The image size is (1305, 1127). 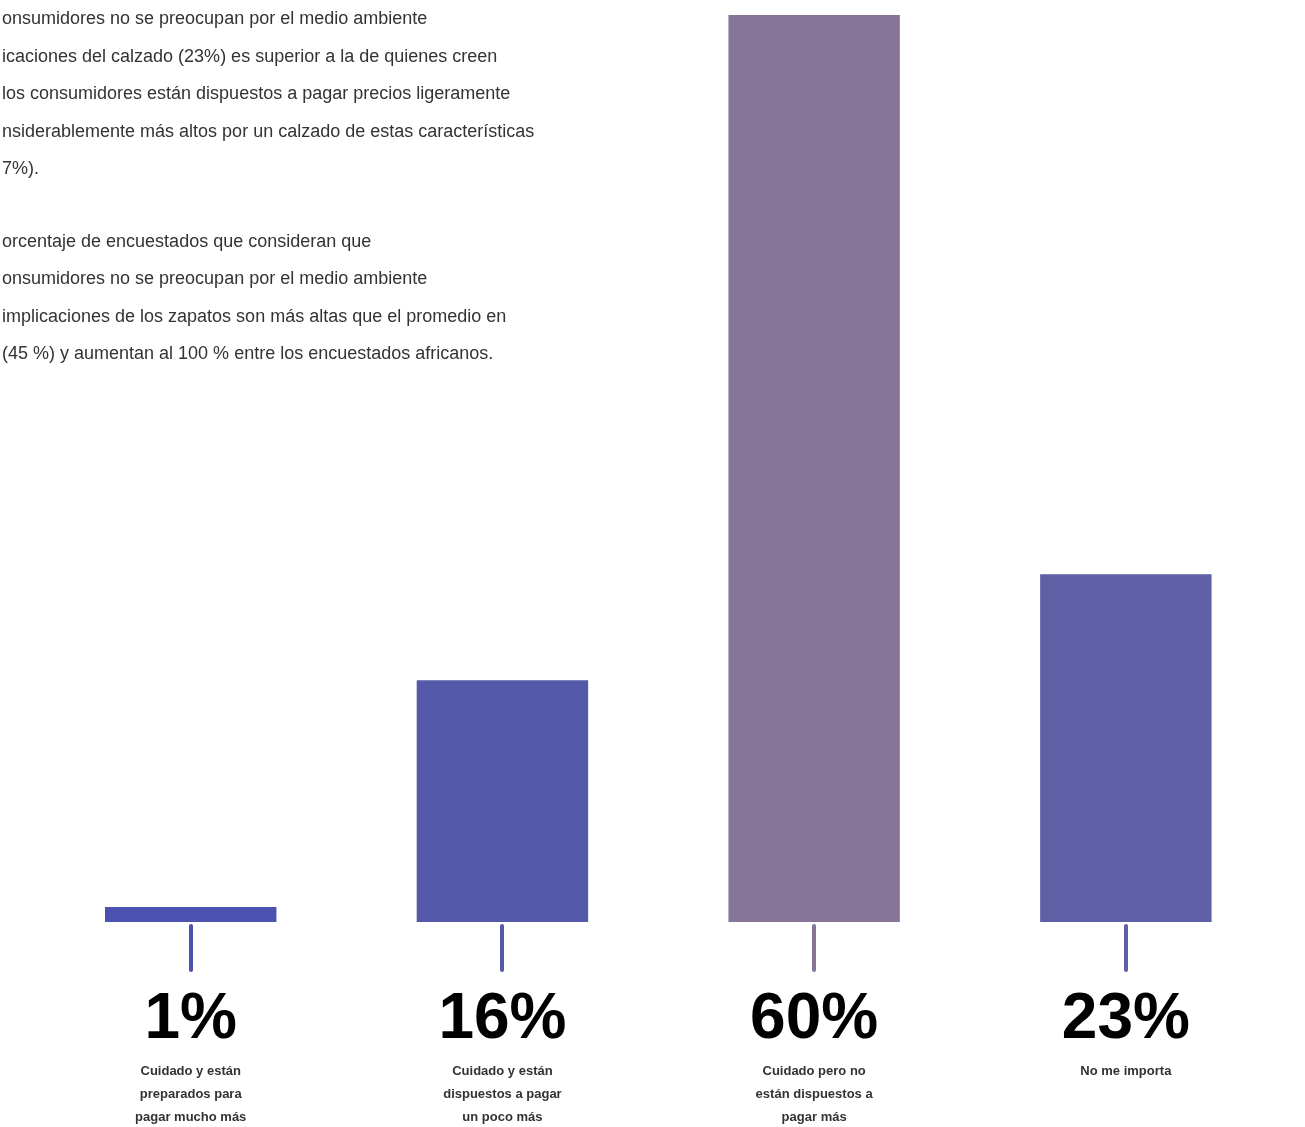 I want to click on data-label: 23%, so click(x=1125, y=1015).